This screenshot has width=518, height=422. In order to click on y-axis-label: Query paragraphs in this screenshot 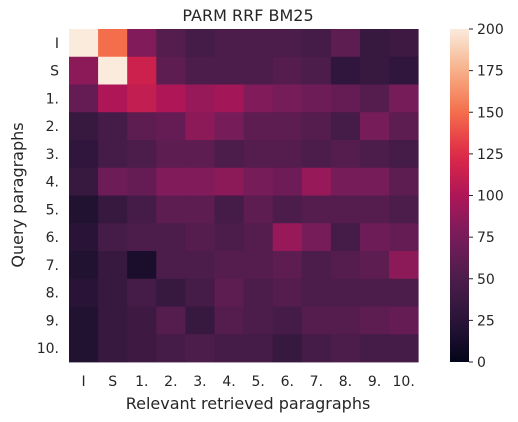, I will do `click(17, 194)`.